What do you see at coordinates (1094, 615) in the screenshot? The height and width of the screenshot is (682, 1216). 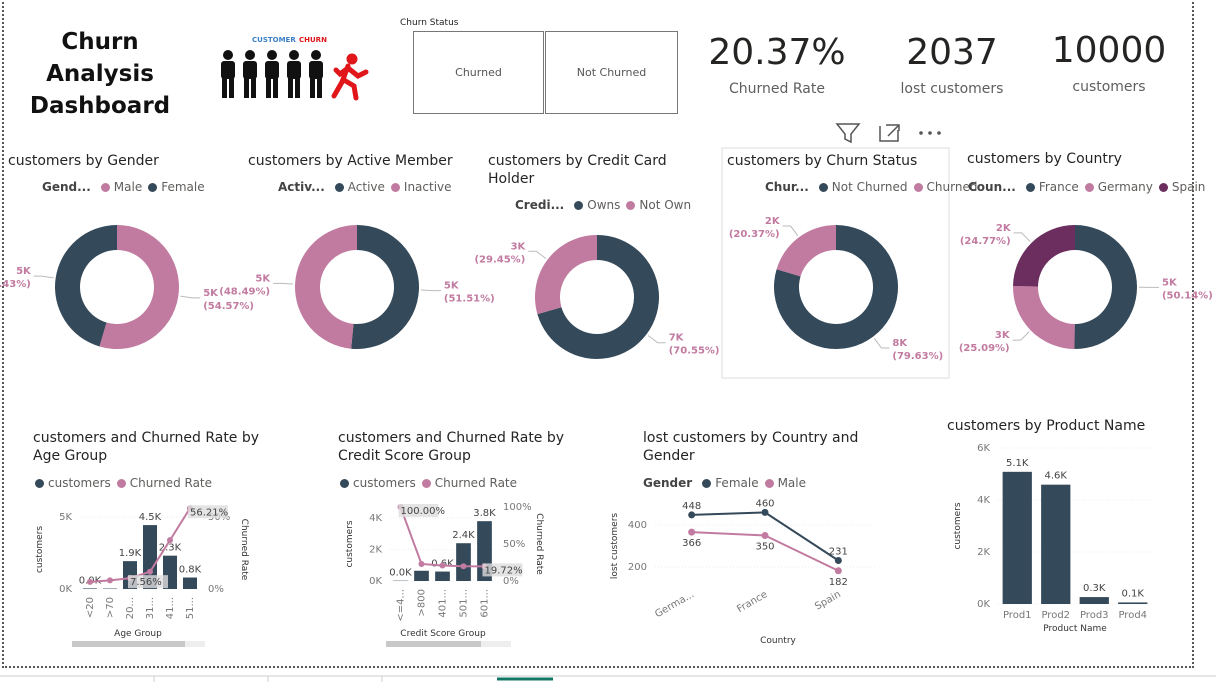 I see `x-tick-label: Prod3` at bounding box center [1094, 615].